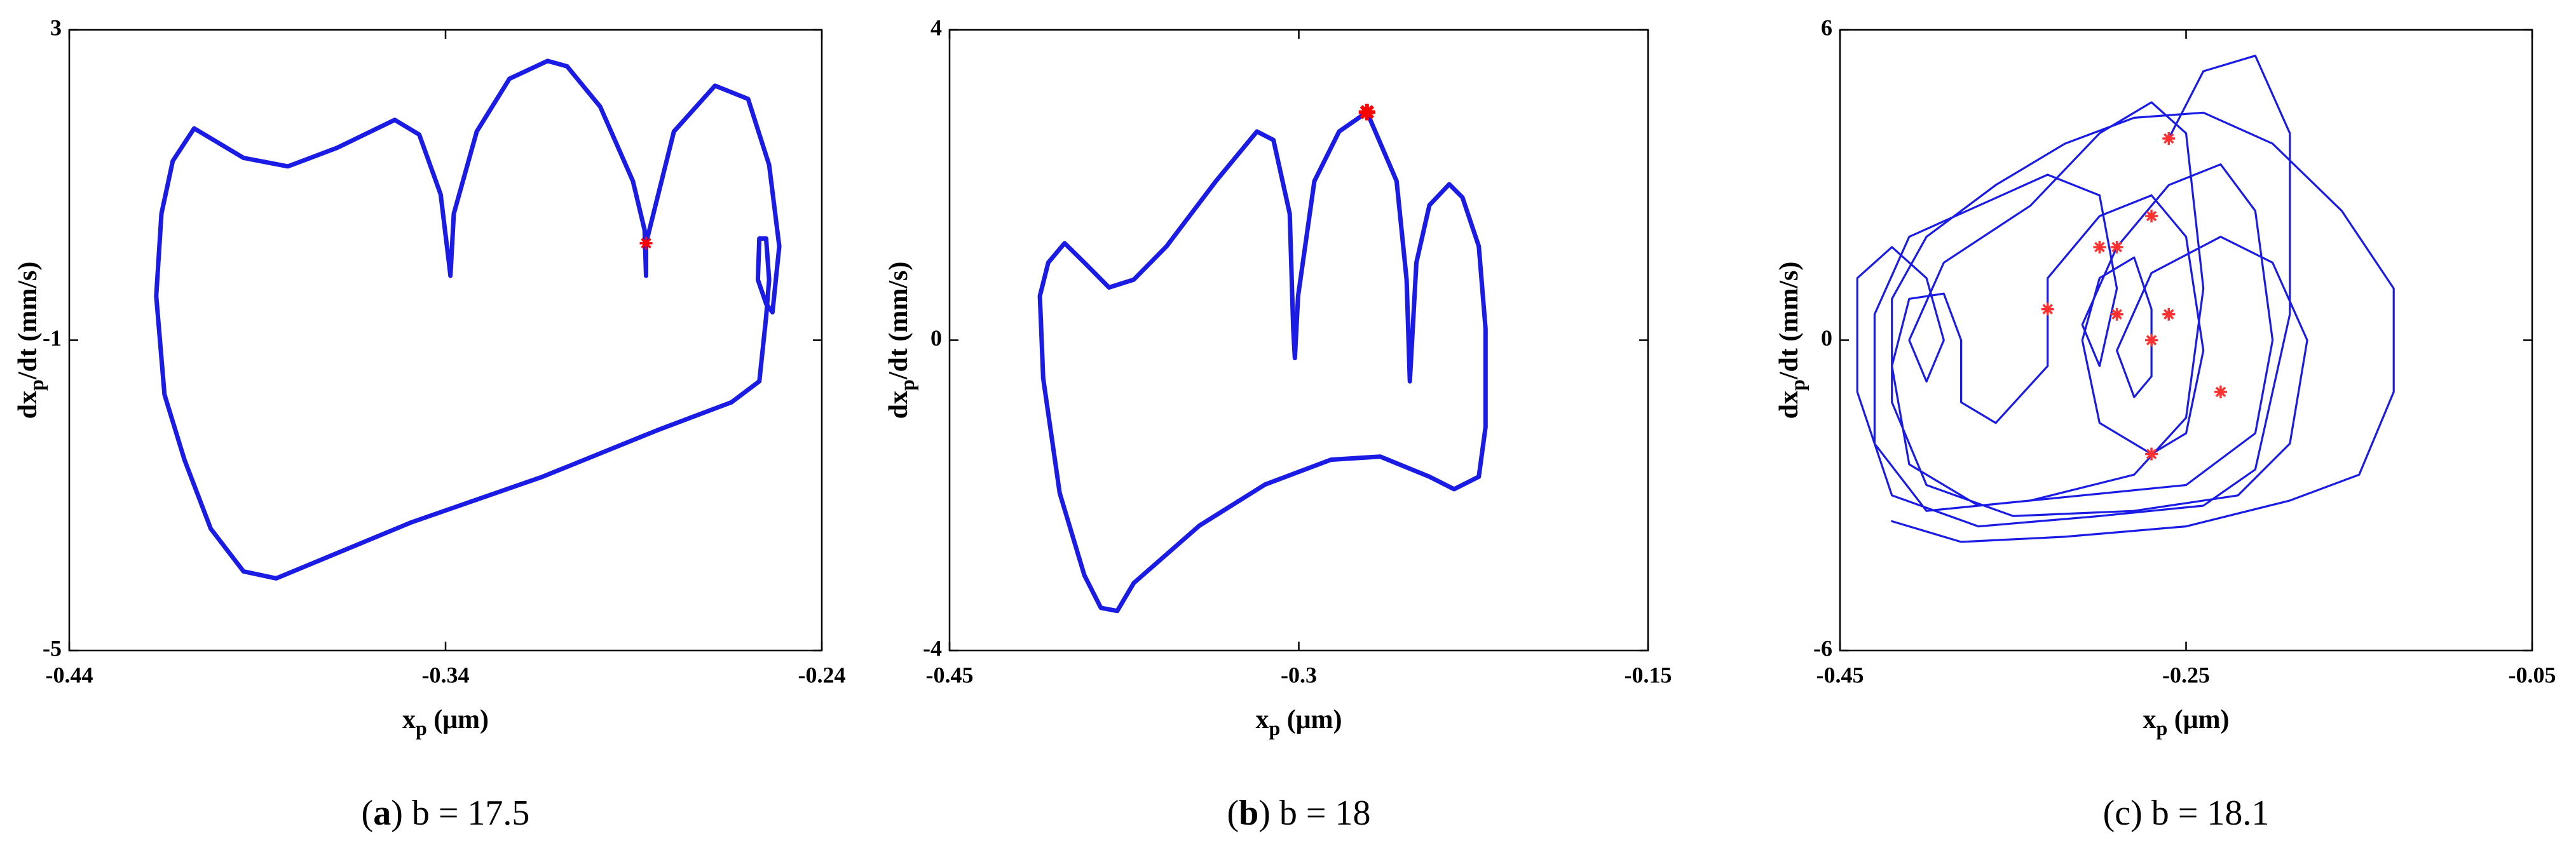 The width and height of the screenshot is (2576, 857). What do you see at coordinates (1822, 648) in the screenshot?
I see `y-tick-label: -6` at bounding box center [1822, 648].